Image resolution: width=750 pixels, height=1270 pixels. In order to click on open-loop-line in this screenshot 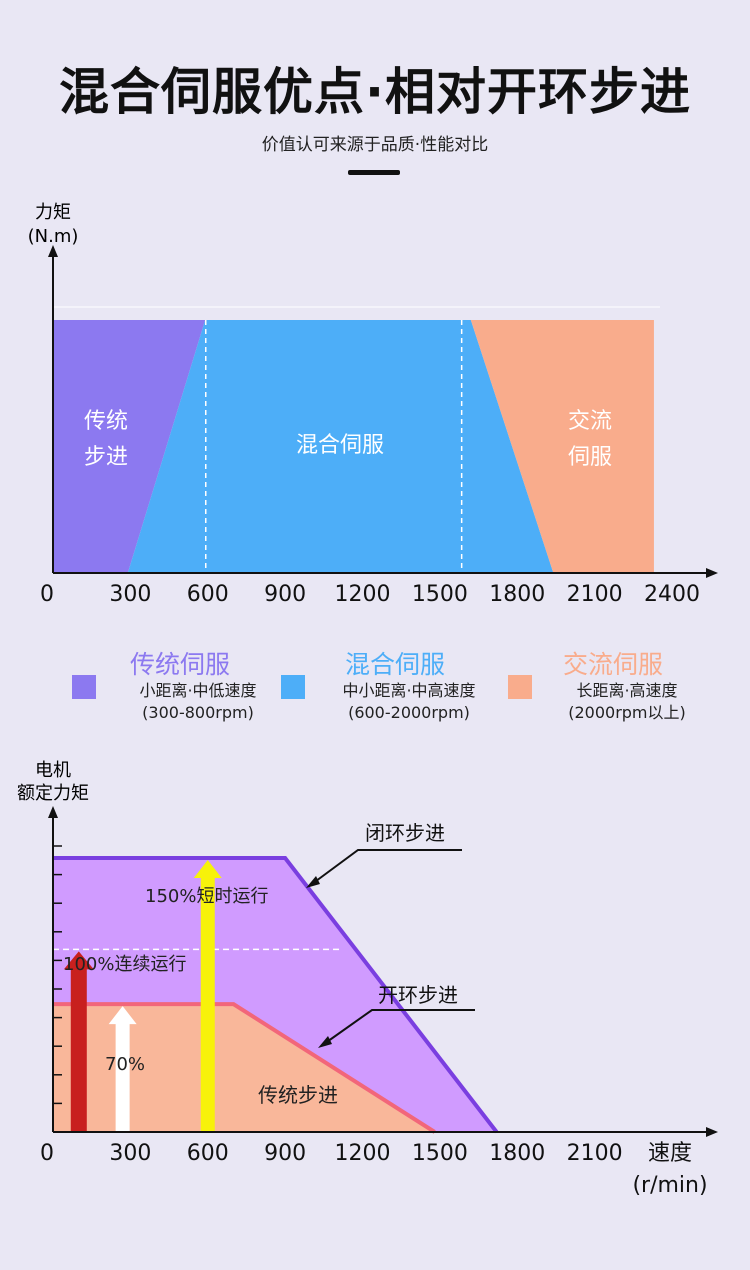, I will do `click(244, 1068)`.